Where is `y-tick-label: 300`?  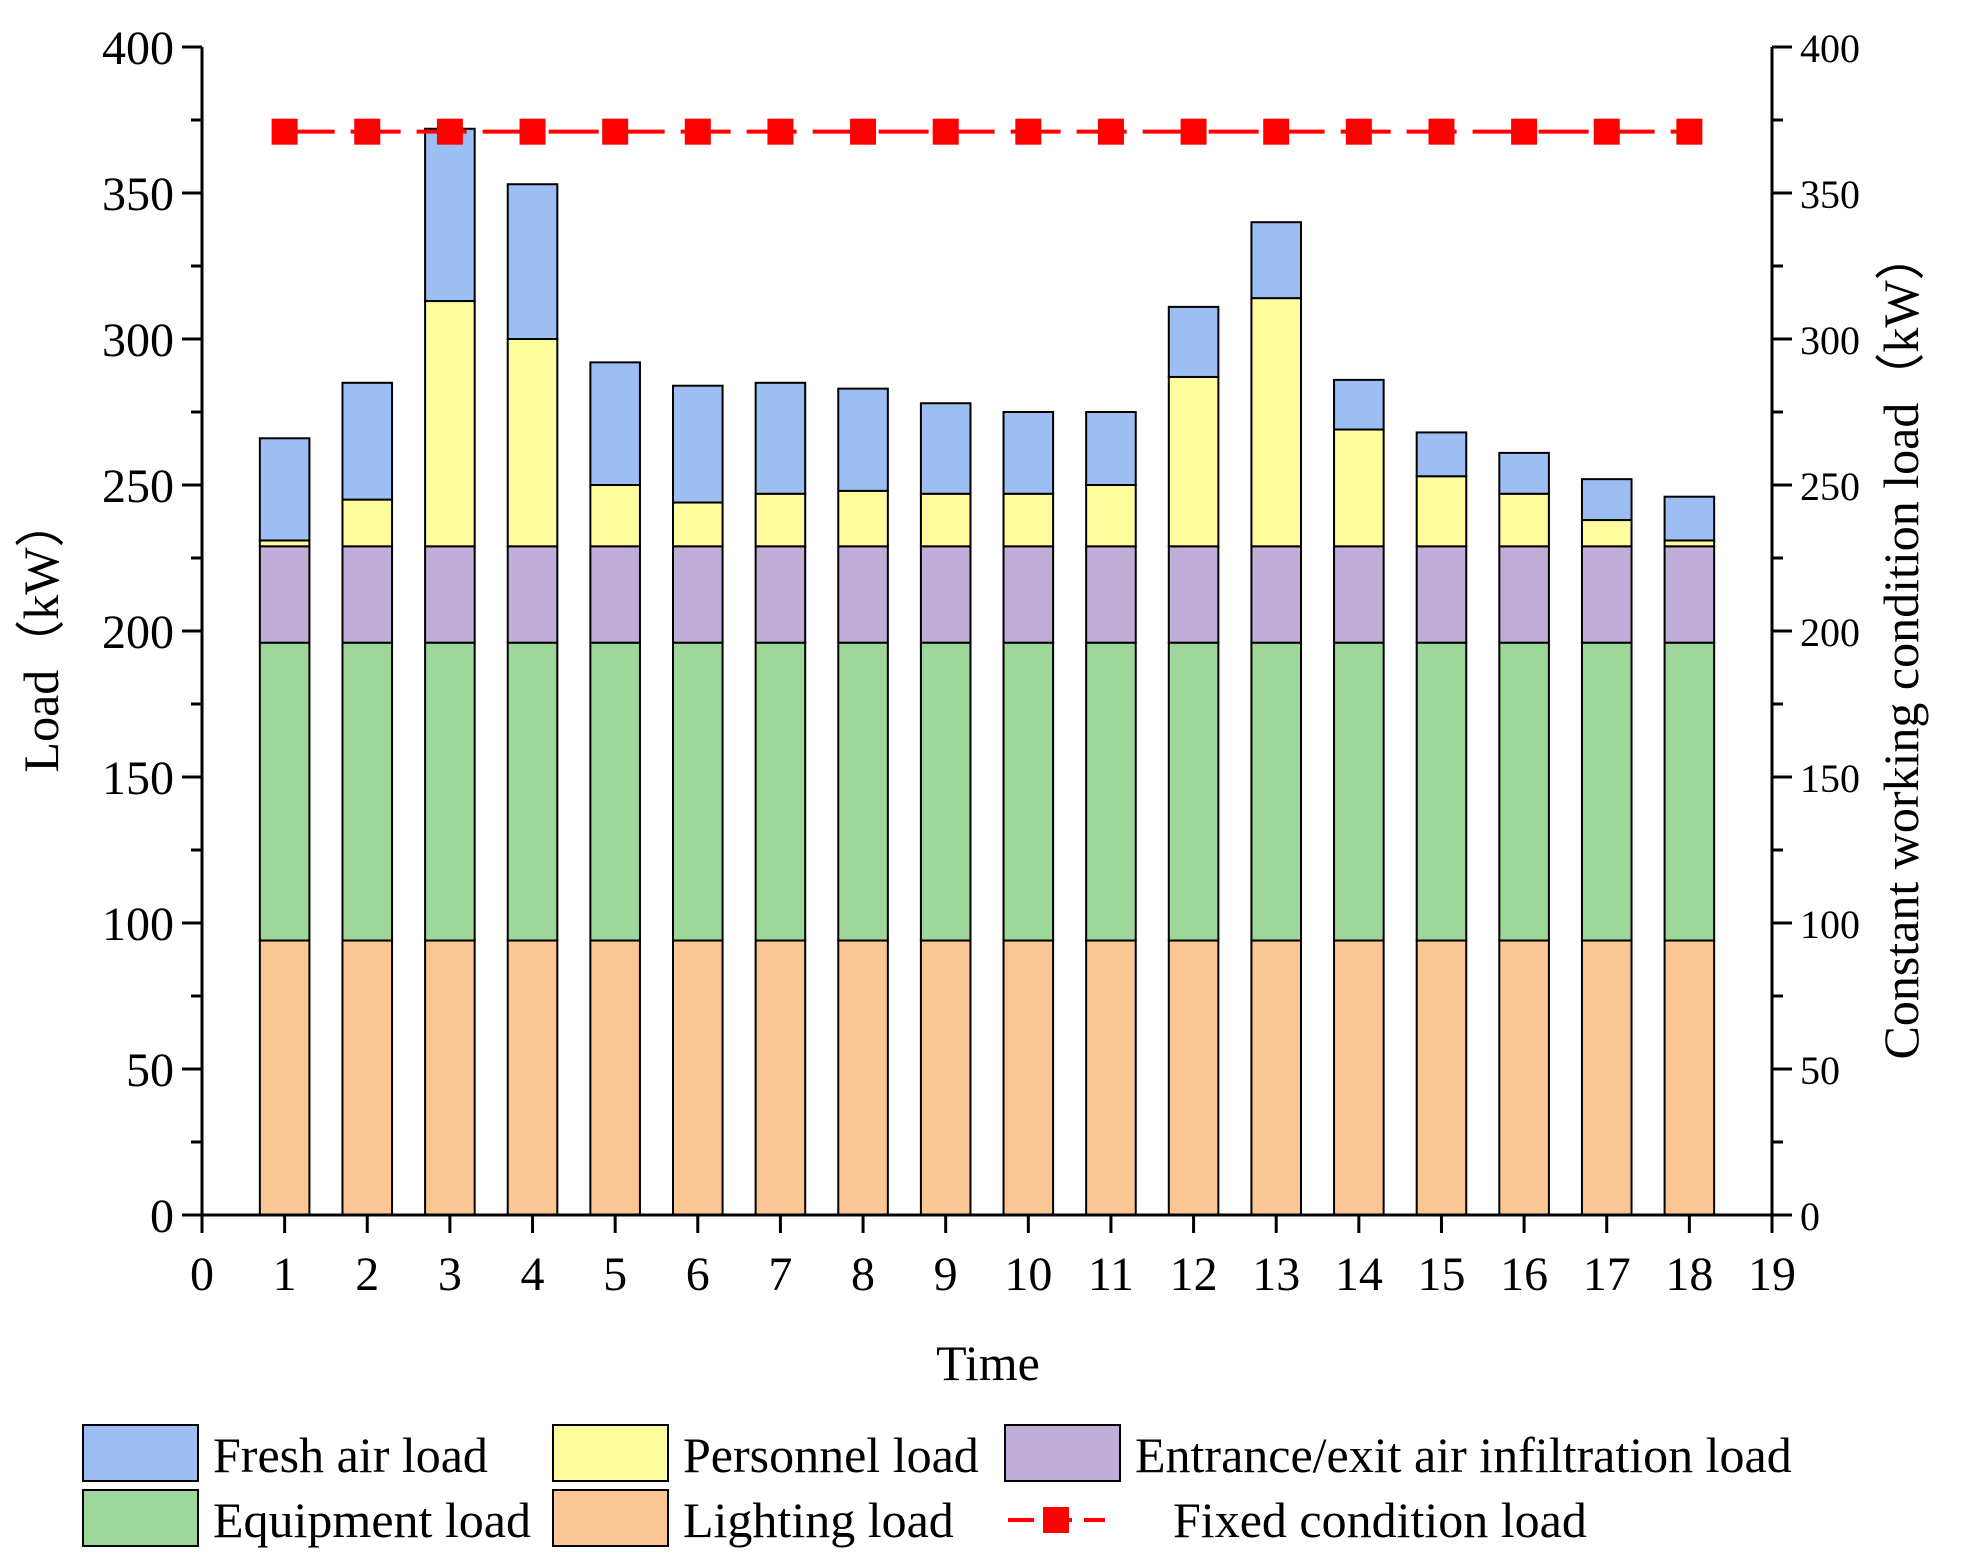
y-tick-label: 300 is located at coordinates (138, 340).